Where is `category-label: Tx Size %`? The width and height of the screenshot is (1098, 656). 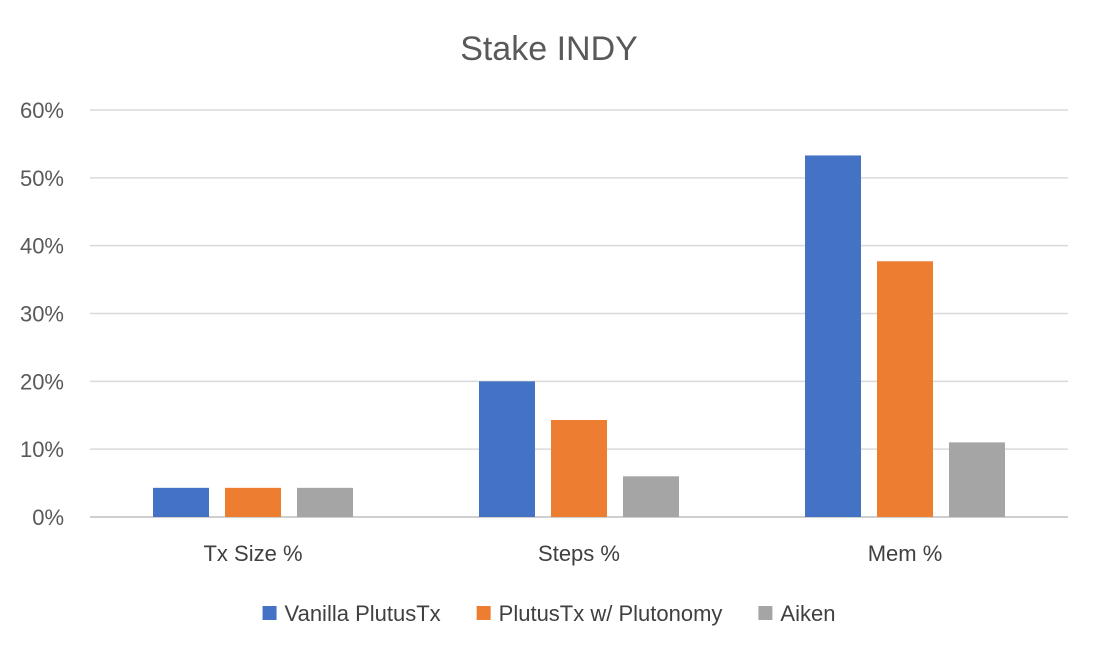 category-label: Tx Size % is located at coordinates (252, 553).